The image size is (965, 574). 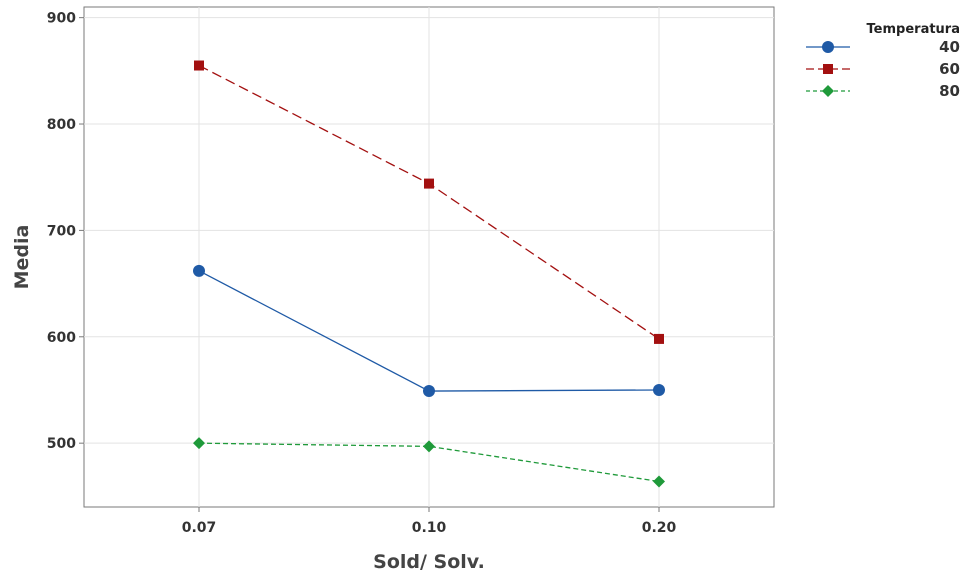 What do you see at coordinates (949, 91) in the screenshot?
I see `legend-label: 80` at bounding box center [949, 91].